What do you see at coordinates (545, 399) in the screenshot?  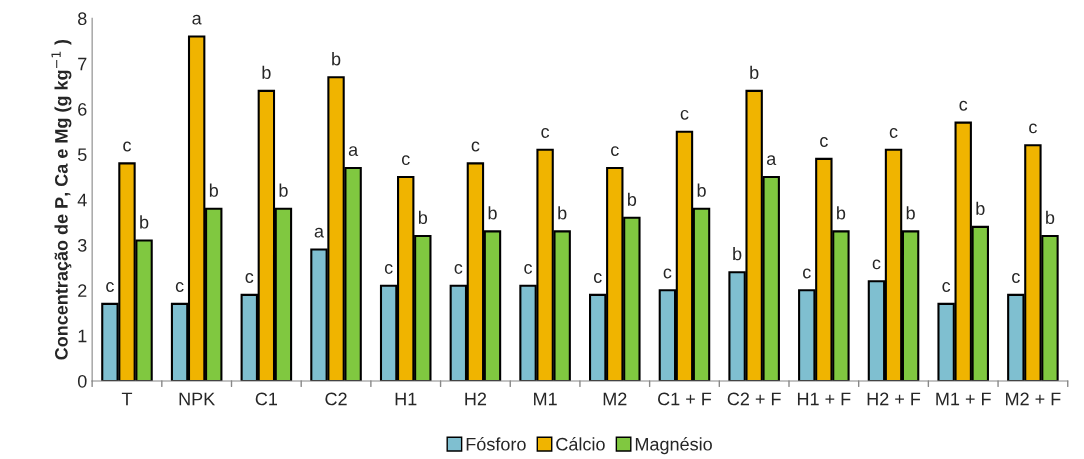 I see `x-tick-label: M1` at bounding box center [545, 399].